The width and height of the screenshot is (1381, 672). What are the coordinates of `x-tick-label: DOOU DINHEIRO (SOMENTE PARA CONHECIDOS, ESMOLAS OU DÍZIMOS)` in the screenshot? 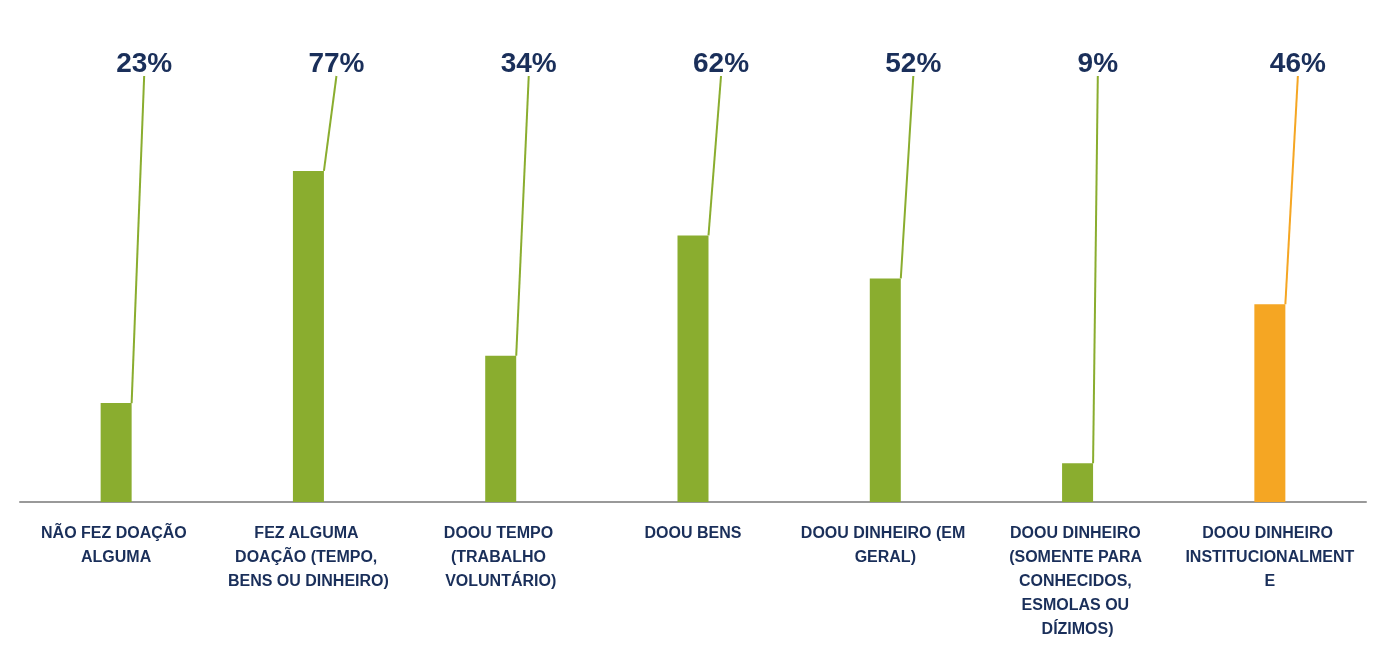 It's located at (1078, 580).